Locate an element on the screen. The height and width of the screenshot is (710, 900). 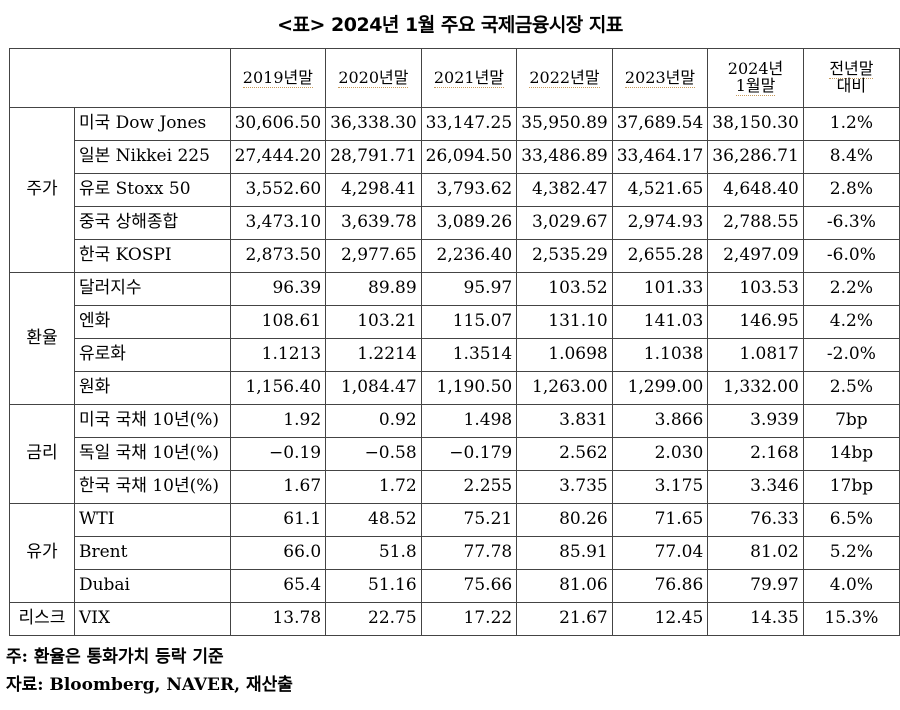
cell-2024-jan: 103.53 is located at coordinates (755, 289).